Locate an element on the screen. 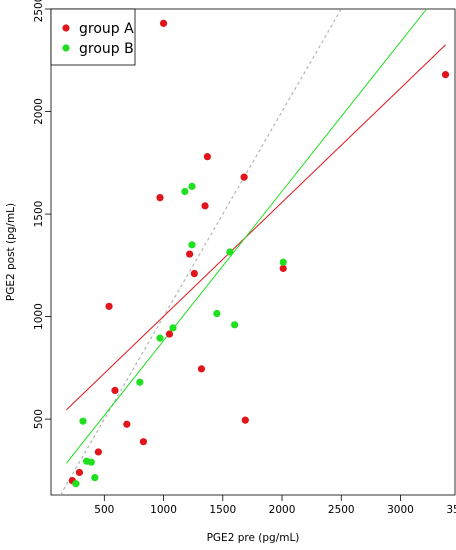 This screenshot has width=456, height=550. x-tick-label: 1500 is located at coordinates (222, 510).